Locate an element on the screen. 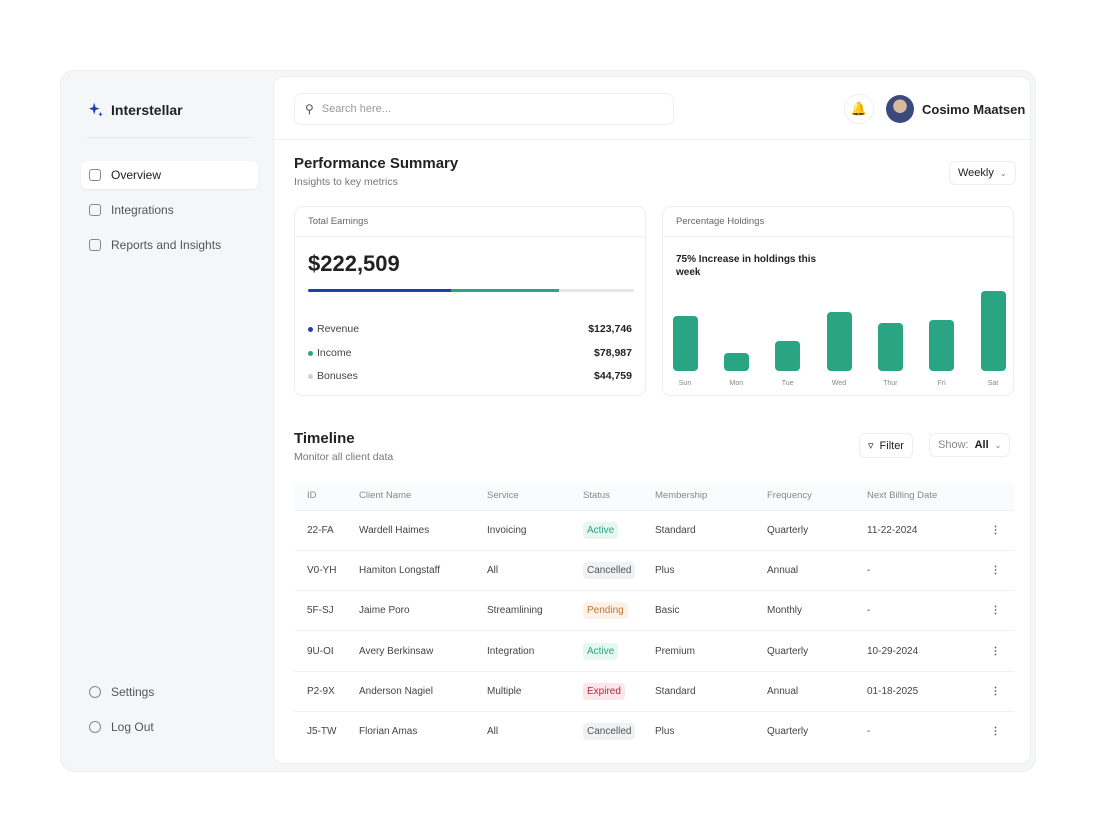 This screenshot has width=1100, height=826. filter-label: Filter is located at coordinates (891, 445).